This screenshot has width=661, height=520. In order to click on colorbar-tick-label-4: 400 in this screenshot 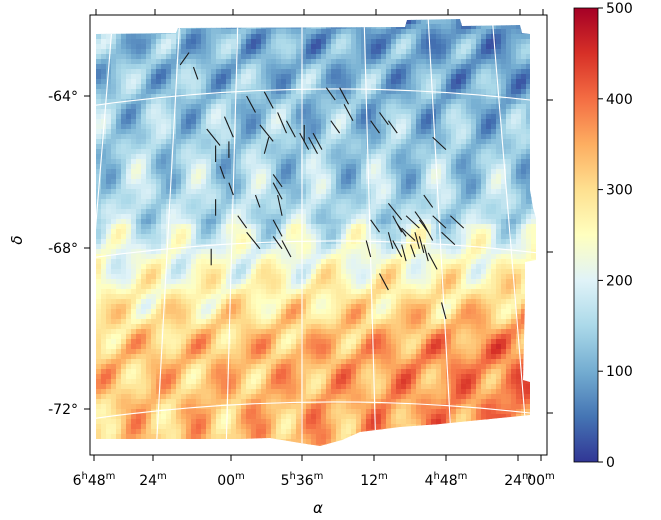, I will do `click(619, 100)`.